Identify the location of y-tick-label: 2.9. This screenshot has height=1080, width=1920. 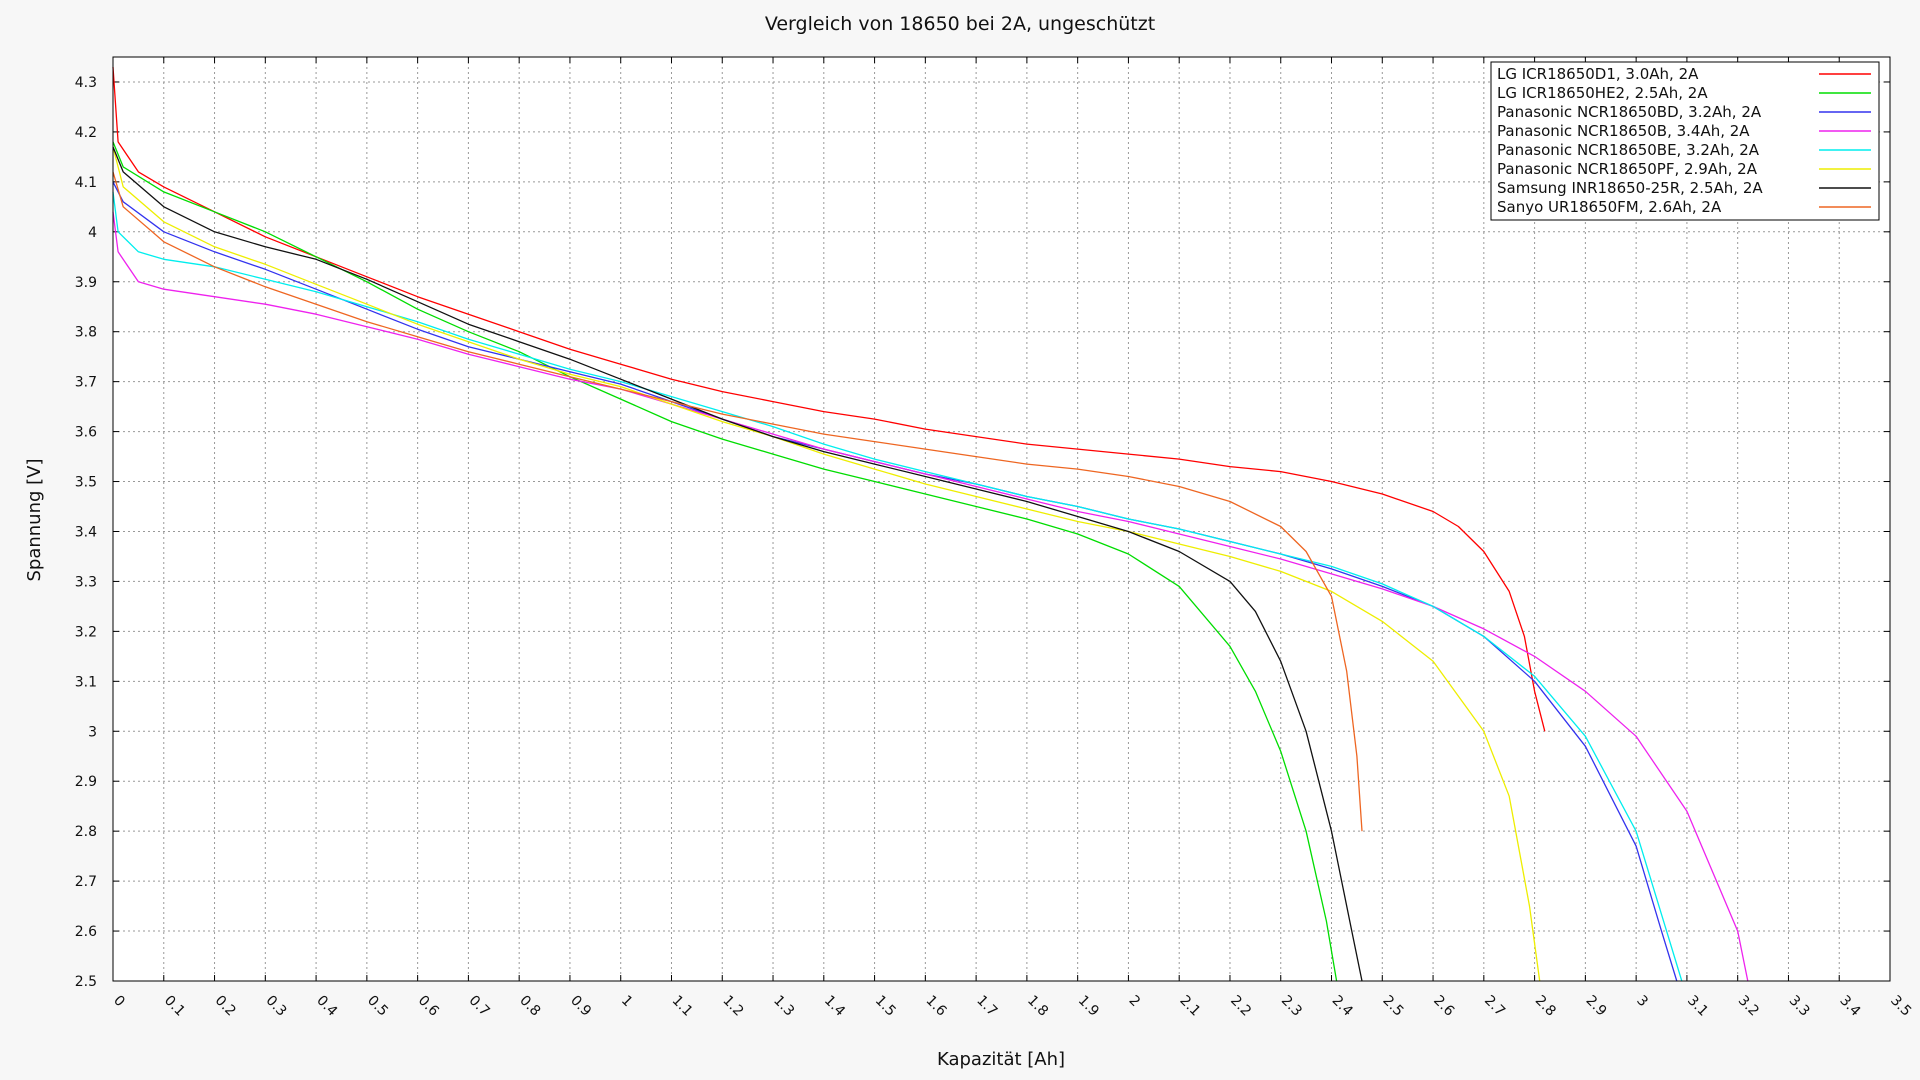
(86, 782).